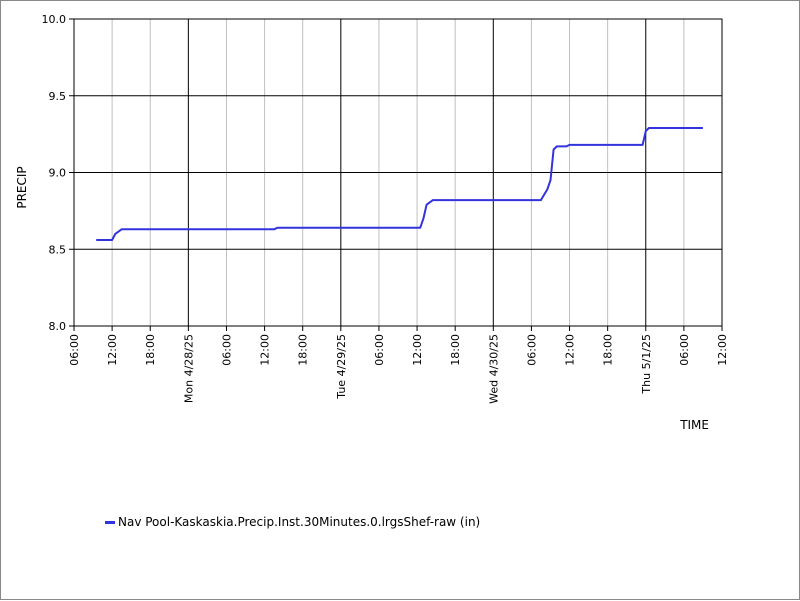 The height and width of the screenshot is (601, 800). Describe the element at coordinates (58, 173) in the screenshot. I see `y-tick-label: 9.0` at that location.